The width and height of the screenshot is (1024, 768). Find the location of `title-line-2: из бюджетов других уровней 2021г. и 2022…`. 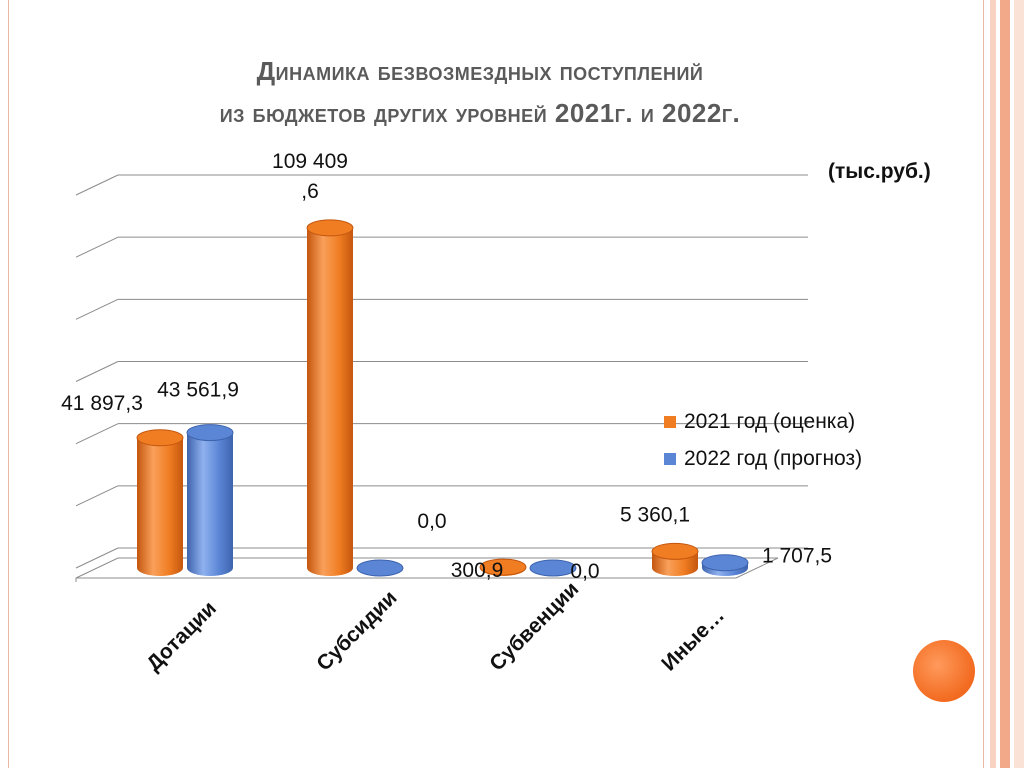

title-line-2: из бюджетов других уровней 2021г. и 2022… is located at coordinates (480, 113).